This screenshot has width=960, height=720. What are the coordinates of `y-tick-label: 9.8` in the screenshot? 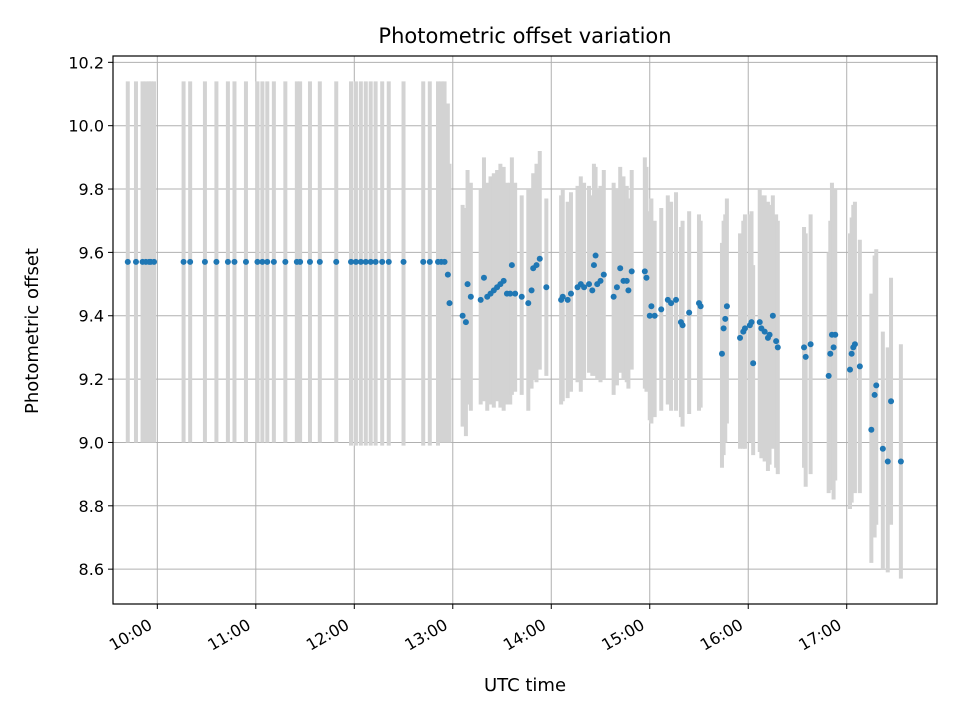 It's located at (91, 189).